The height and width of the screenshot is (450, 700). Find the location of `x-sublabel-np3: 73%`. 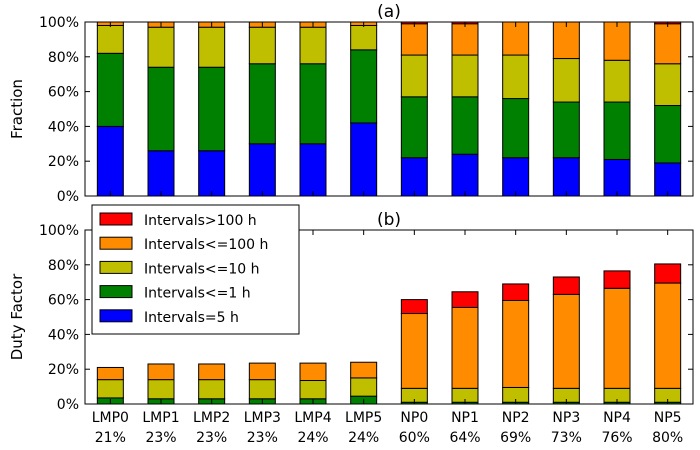

x-sublabel-np3: 73% is located at coordinates (566, 438).